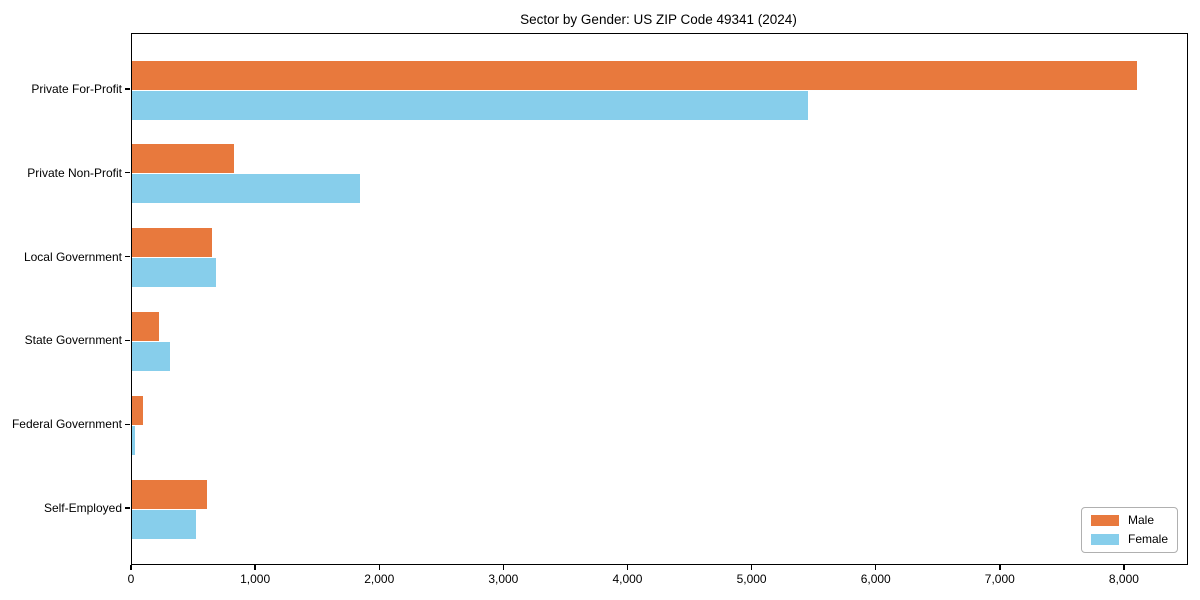  What do you see at coordinates (72, 256) in the screenshot?
I see `y-tick-label: Local Government` at bounding box center [72, 256].